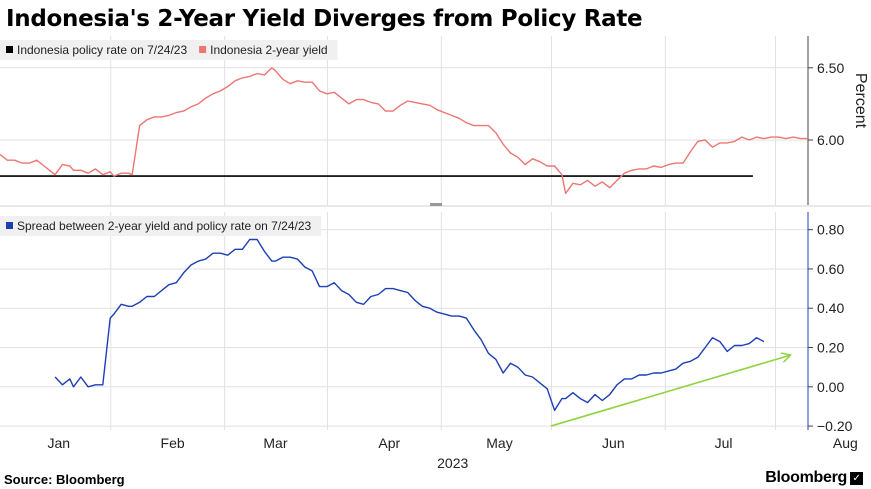 The height and width of the screenshot is (489, 871). Describe the element at coordinates (275, 443) in the screenshot. I see `x-tick-label: Mar` at that location.